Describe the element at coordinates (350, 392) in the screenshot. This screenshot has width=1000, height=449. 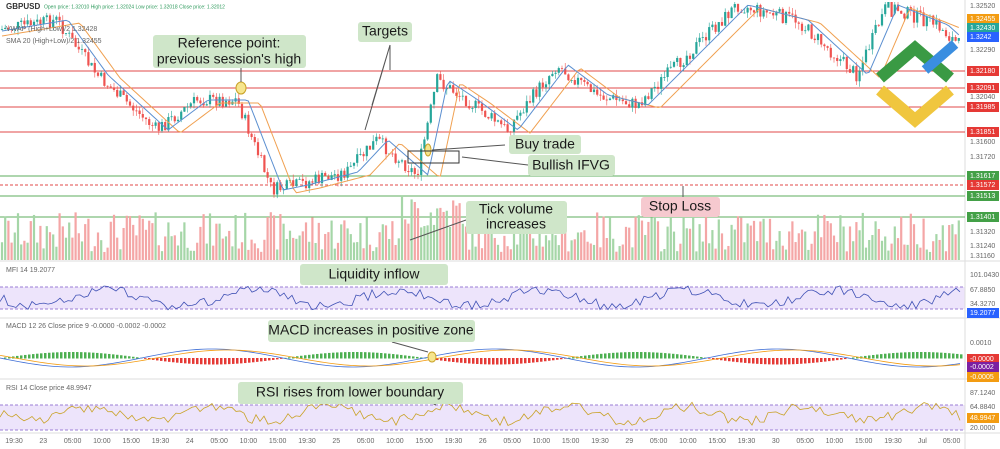
I see `annotation: RSI rises from lower boundary` at that location.